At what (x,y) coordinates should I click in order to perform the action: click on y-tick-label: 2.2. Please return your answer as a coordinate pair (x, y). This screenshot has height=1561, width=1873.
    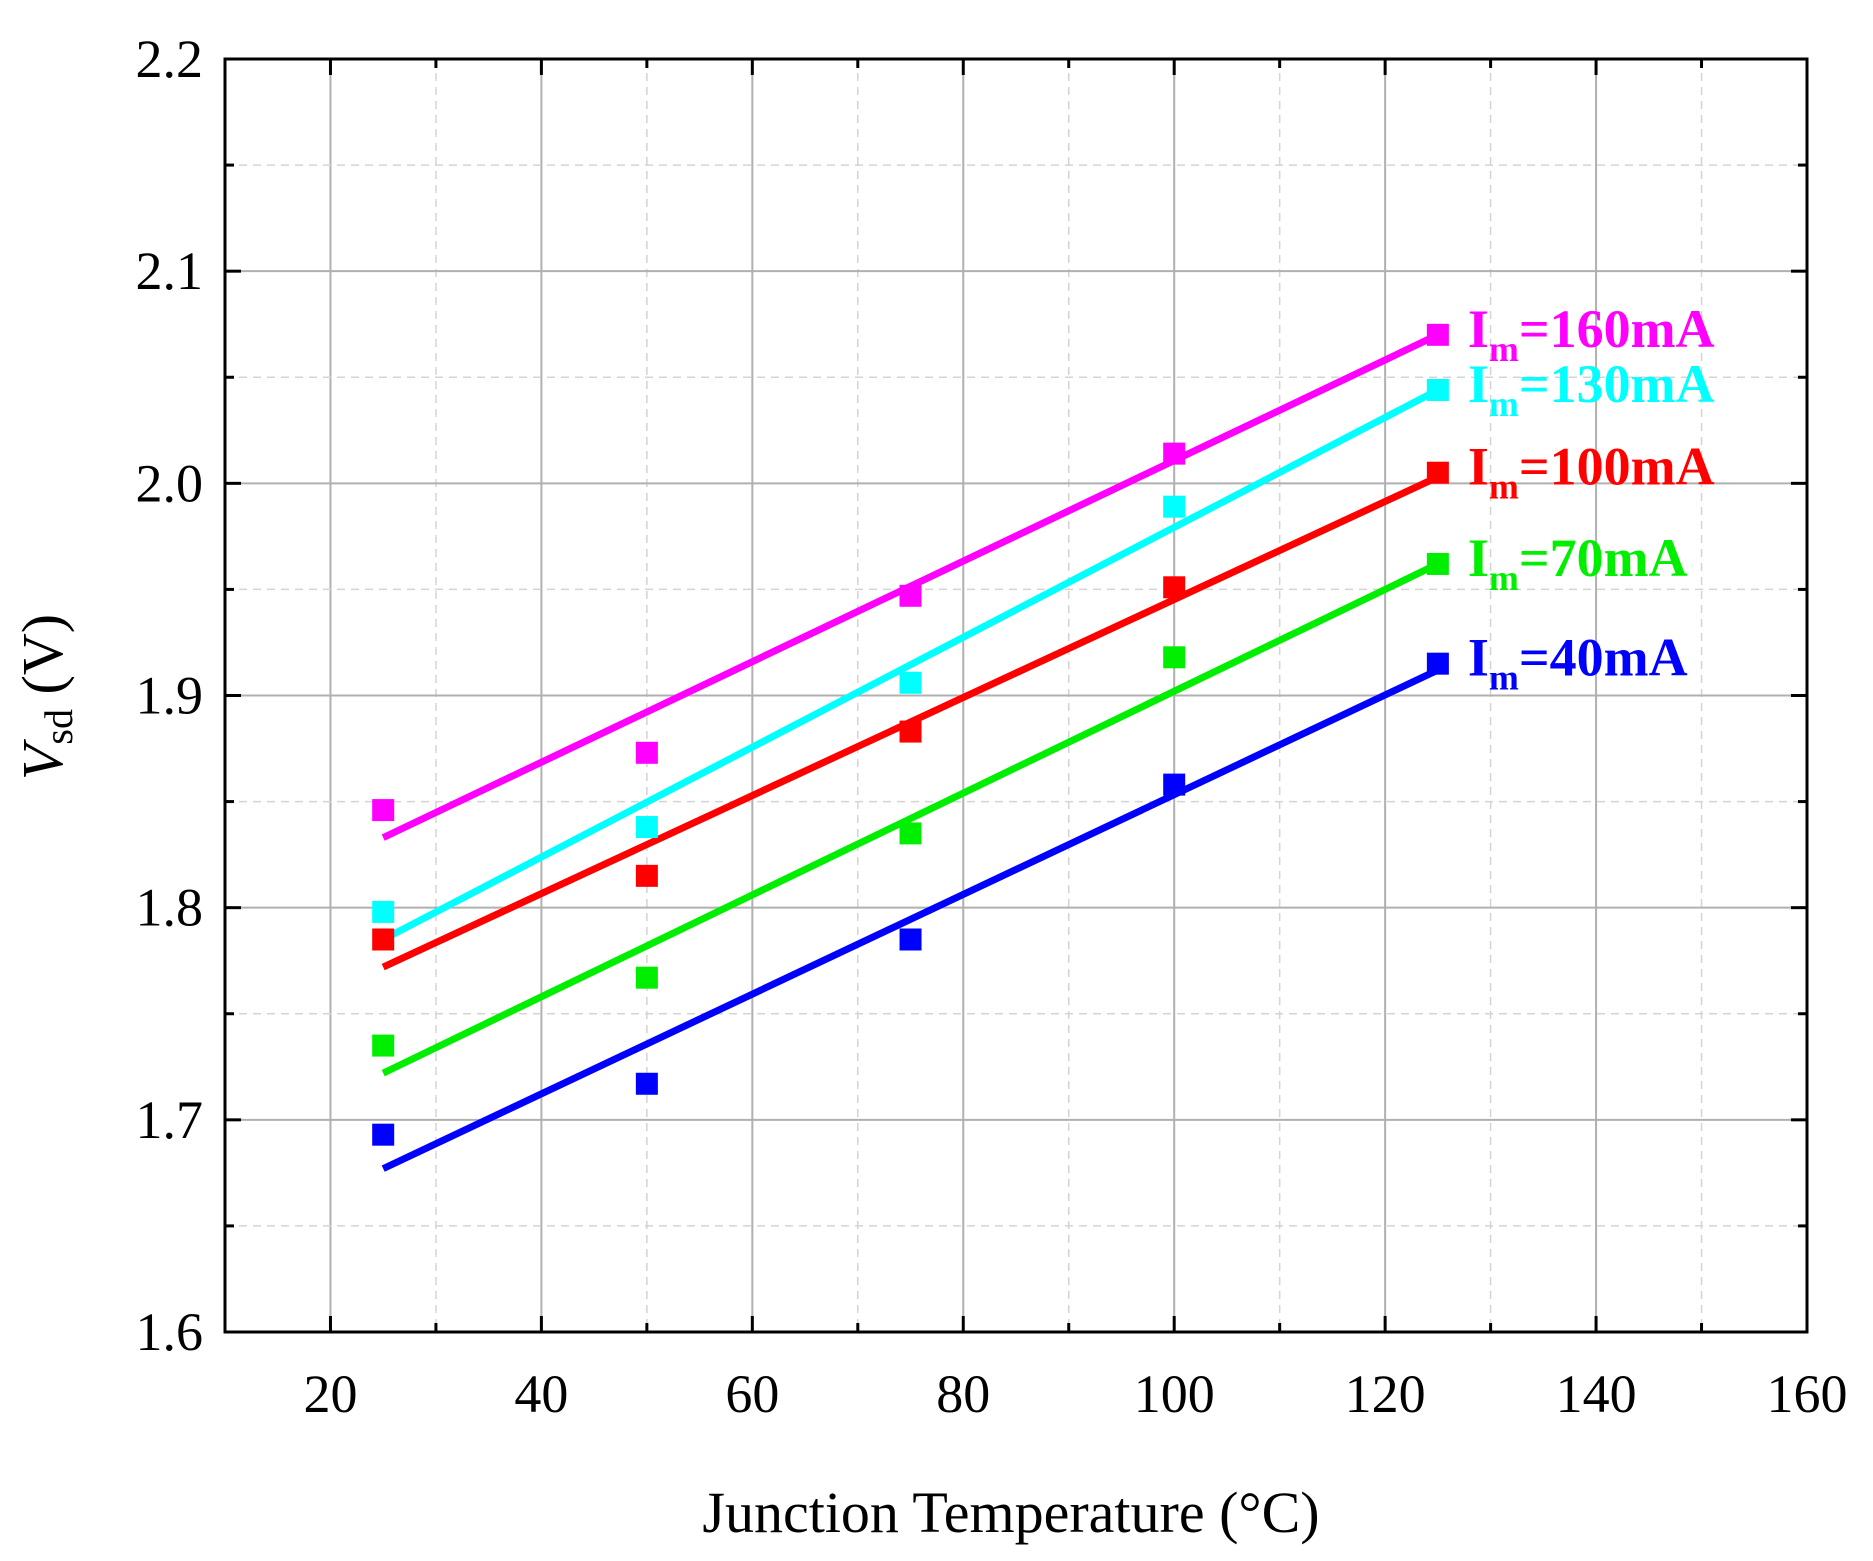
    Looking at the image, I should click on (170, 59).